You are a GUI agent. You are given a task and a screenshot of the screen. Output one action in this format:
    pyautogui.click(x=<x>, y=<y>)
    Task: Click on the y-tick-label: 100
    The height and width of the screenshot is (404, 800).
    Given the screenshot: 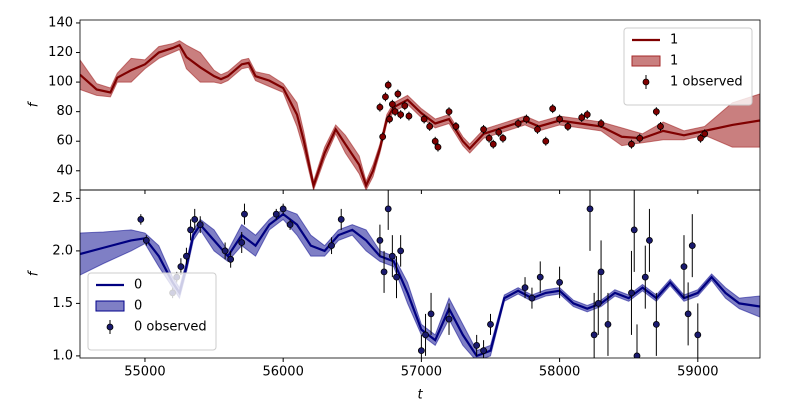 What is the action you would take?
    pyautogui.click(x=60, y=82)
    